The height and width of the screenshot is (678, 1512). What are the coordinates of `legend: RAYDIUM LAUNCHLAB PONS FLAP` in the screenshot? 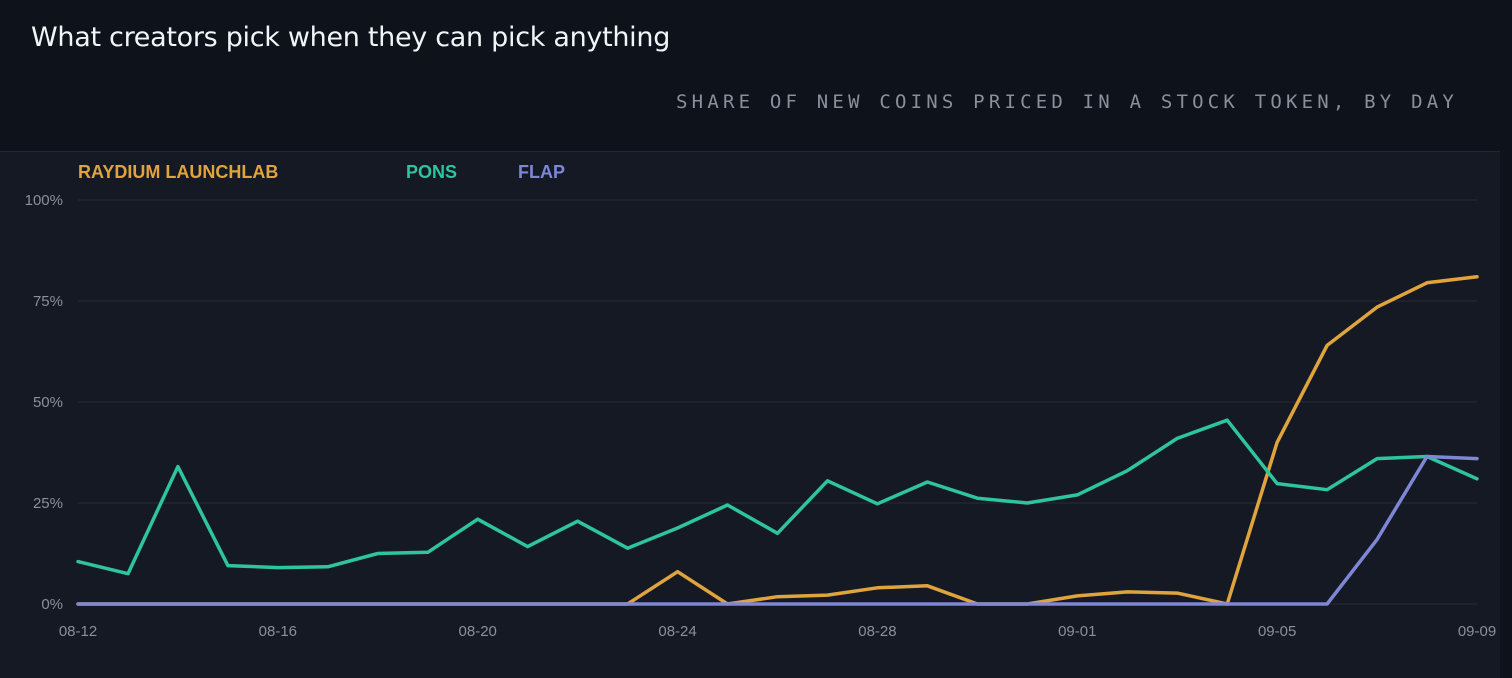 It's located at (321, 172).